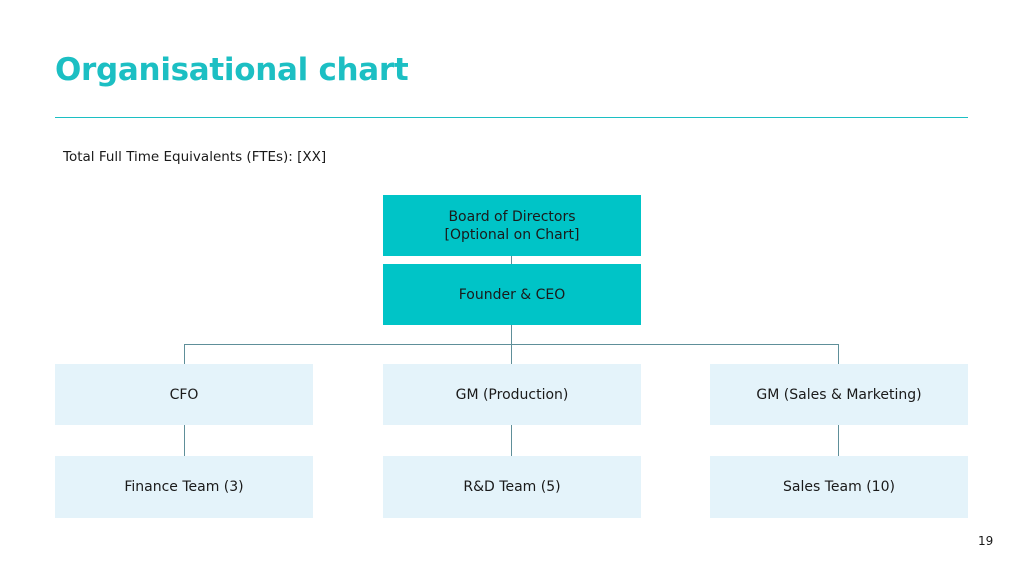 The image size is (1024, 575). I want to click on gm-production-team-connector, so click(511, 440).